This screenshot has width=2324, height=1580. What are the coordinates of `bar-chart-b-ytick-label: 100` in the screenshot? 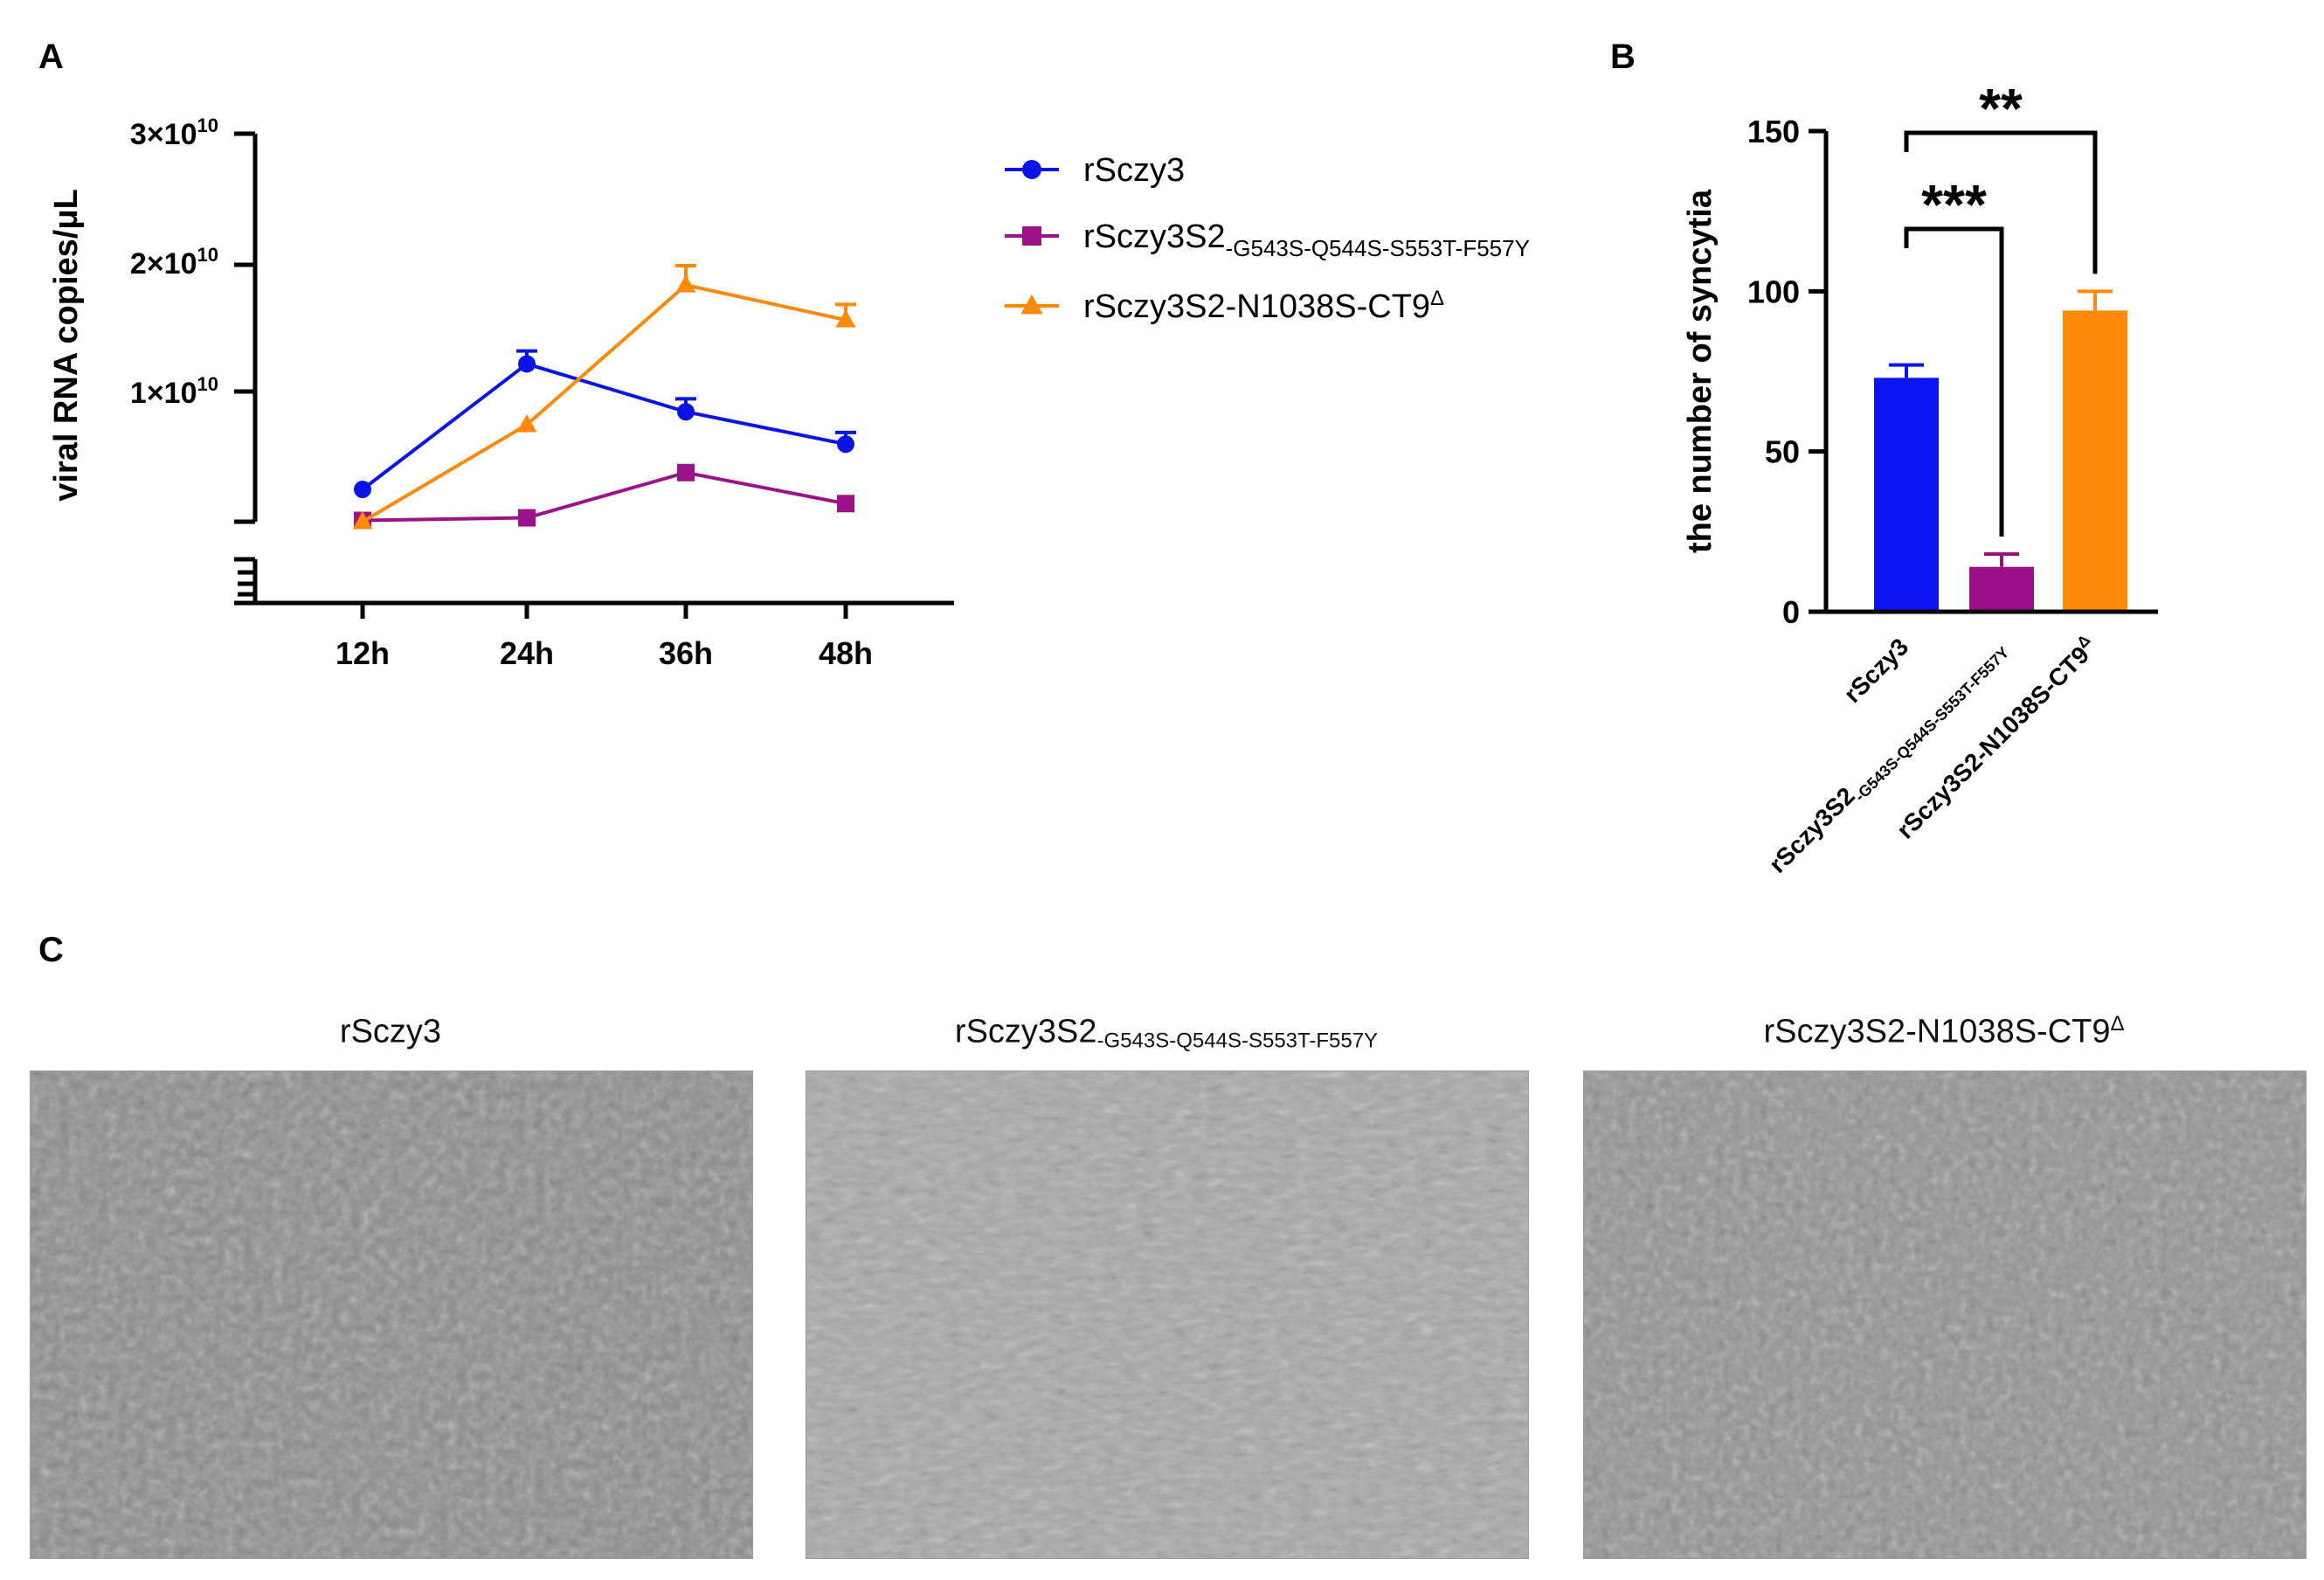 It's located at (1773, 291).